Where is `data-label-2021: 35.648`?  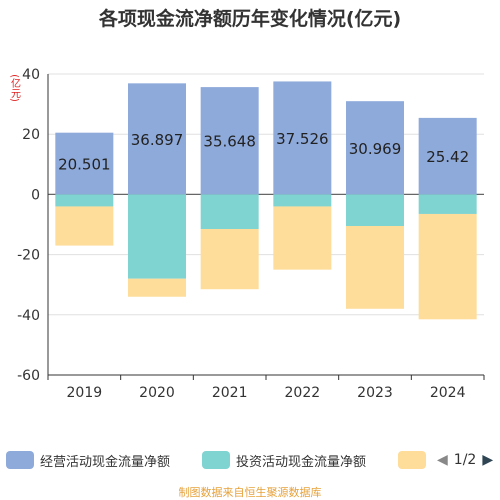 data-label-2021: 35.648 is located at coordinates (229, 142).